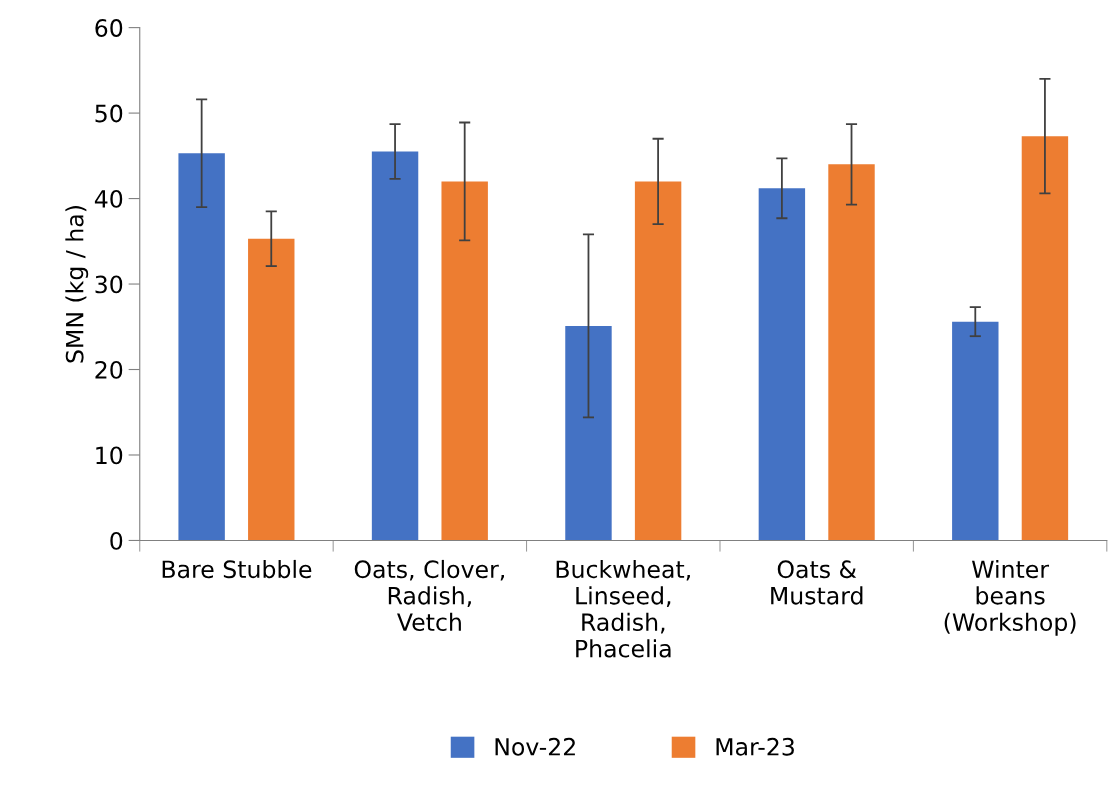 The image size is (1118, 789). What do you see at coordinates (109, 455) in the screenshot?
I see `y-tick-label: 10` at bounding box center [109, 455].